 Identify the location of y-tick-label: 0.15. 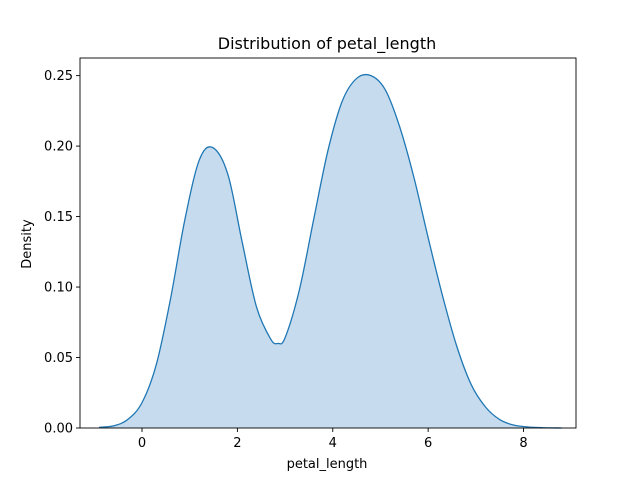
(58, 217).